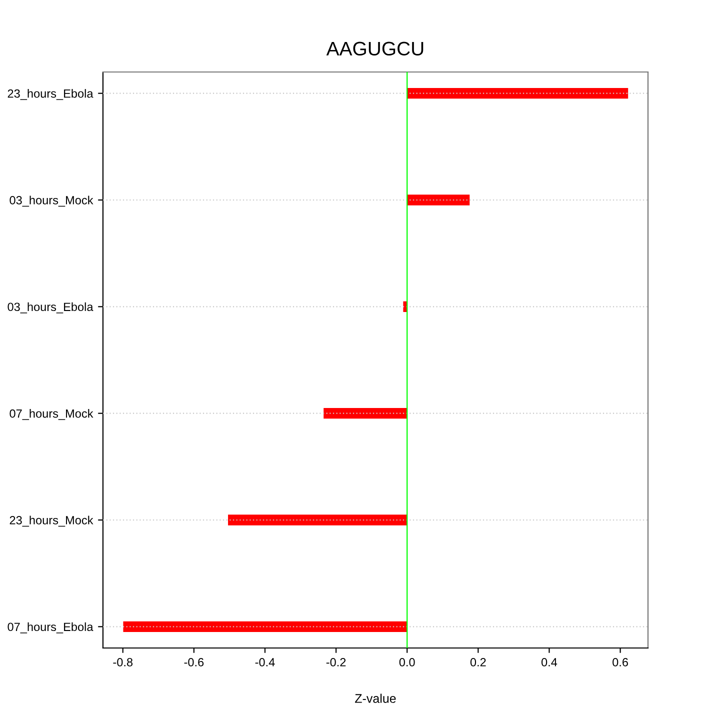 This screenshot has height=720, width=720. Describe the element at coordinates (52, 201) in the screenshot. I see `y-tick-label: 03_hours_Mock` at that location.